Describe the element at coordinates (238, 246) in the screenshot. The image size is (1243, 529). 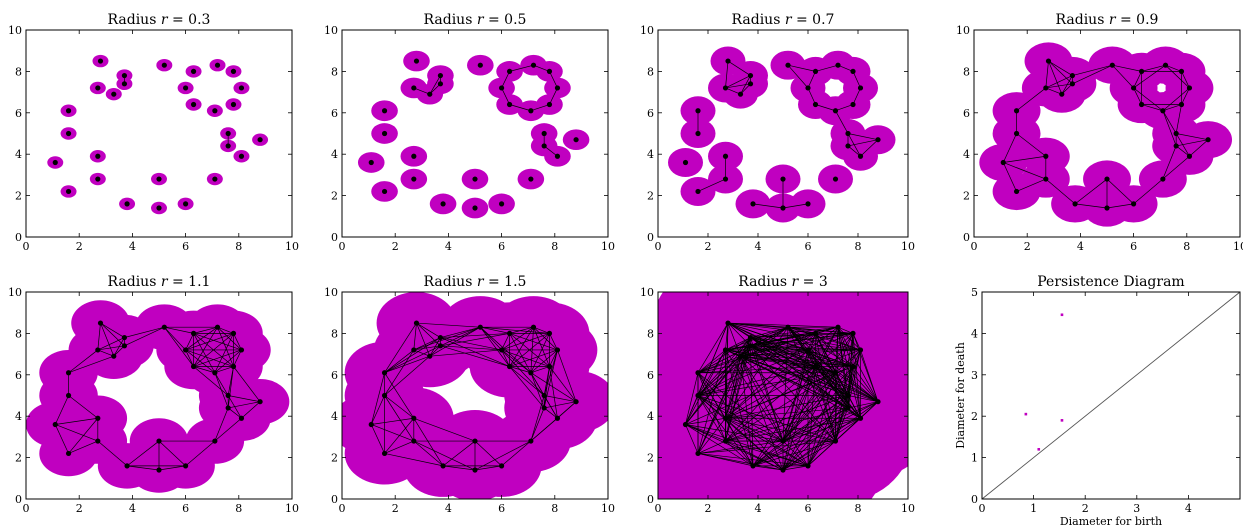
I see `panel-1-xtick-label: 8` at that location.